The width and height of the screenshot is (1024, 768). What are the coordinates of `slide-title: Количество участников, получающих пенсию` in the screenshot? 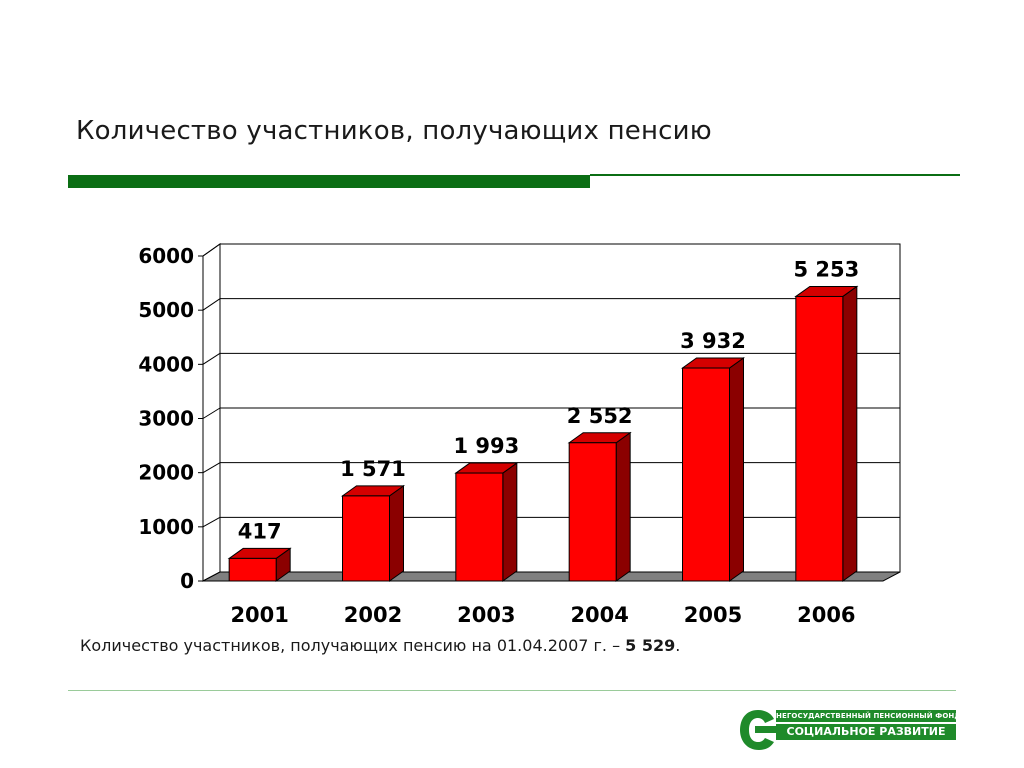 It's located at (394, 131).